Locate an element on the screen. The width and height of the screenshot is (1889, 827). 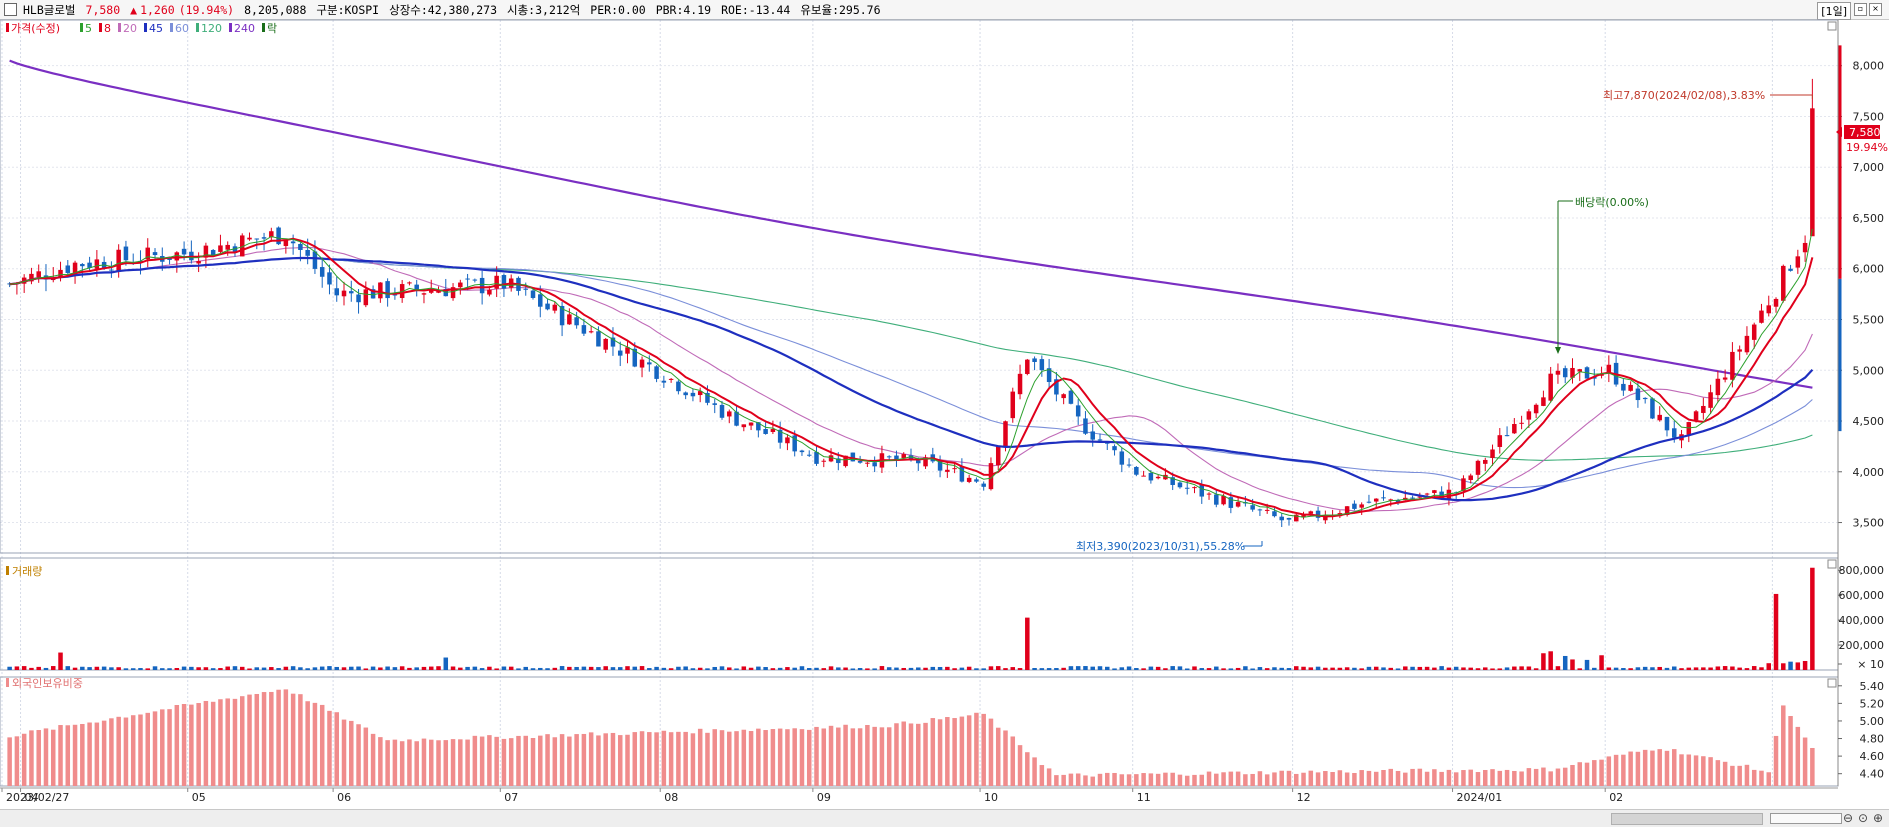
x-tick-label: 2023/02/27 is located at coordinates (37, 797).